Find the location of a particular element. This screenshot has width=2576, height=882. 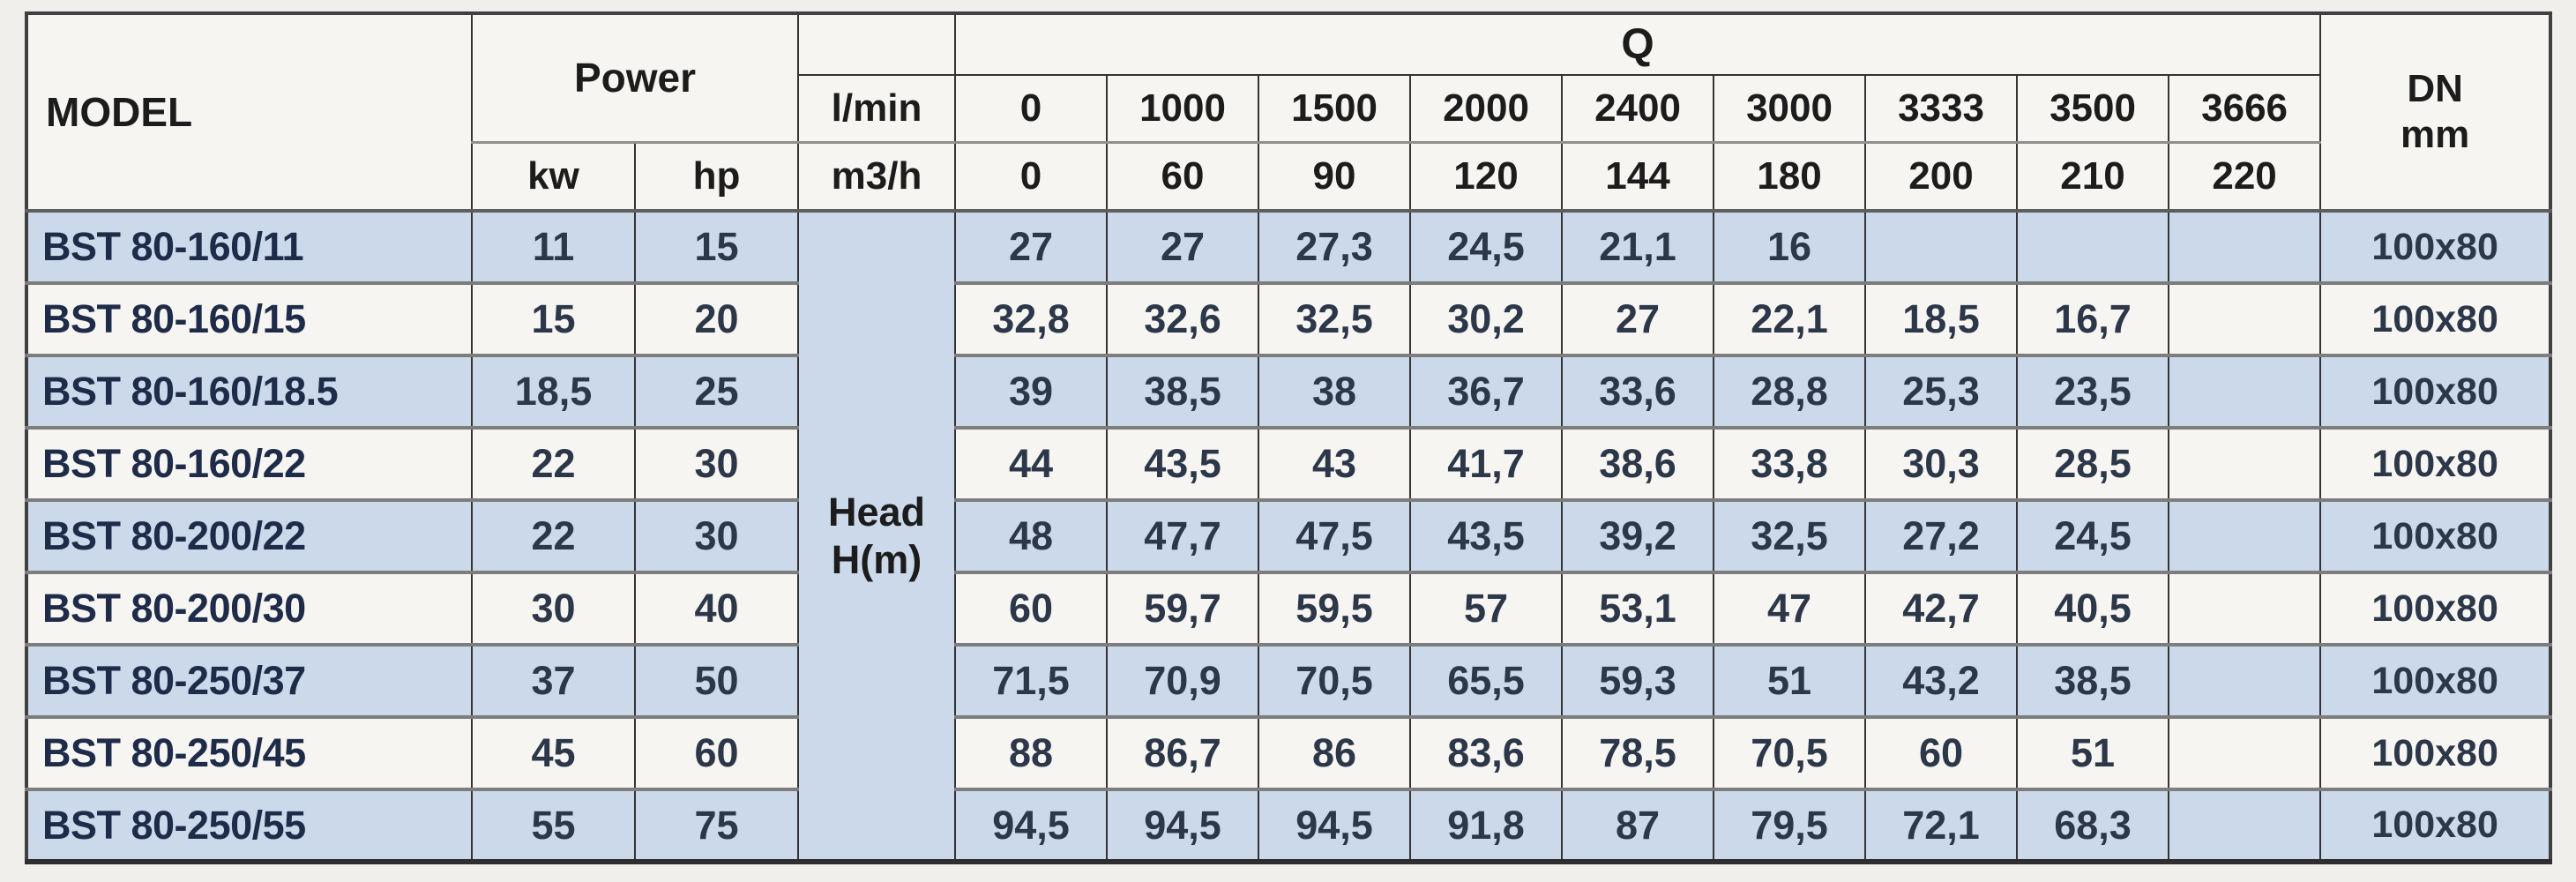

head-value-cell: 43,2 is located at coordinates (1941, 680).